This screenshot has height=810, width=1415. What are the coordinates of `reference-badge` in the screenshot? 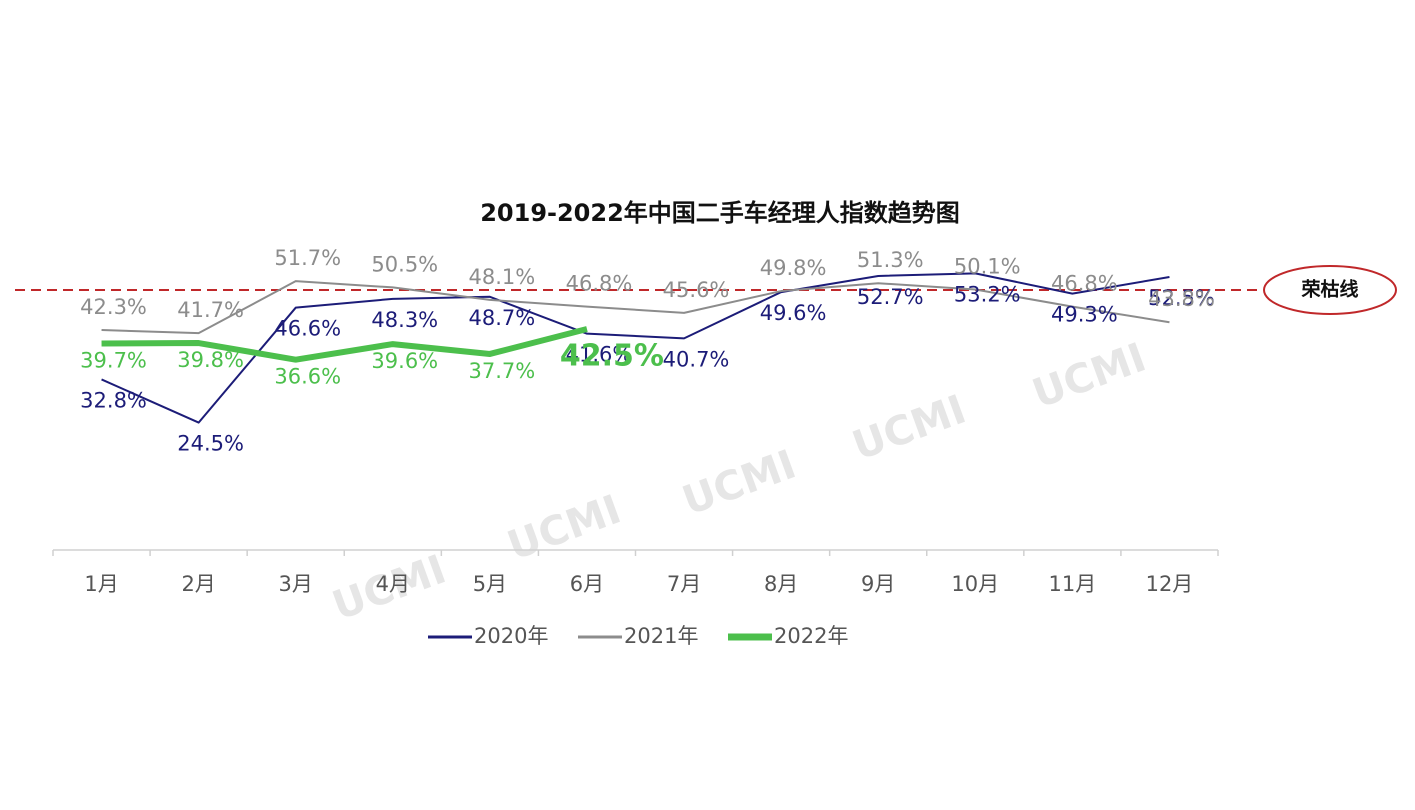 It's located at (1330, 290).